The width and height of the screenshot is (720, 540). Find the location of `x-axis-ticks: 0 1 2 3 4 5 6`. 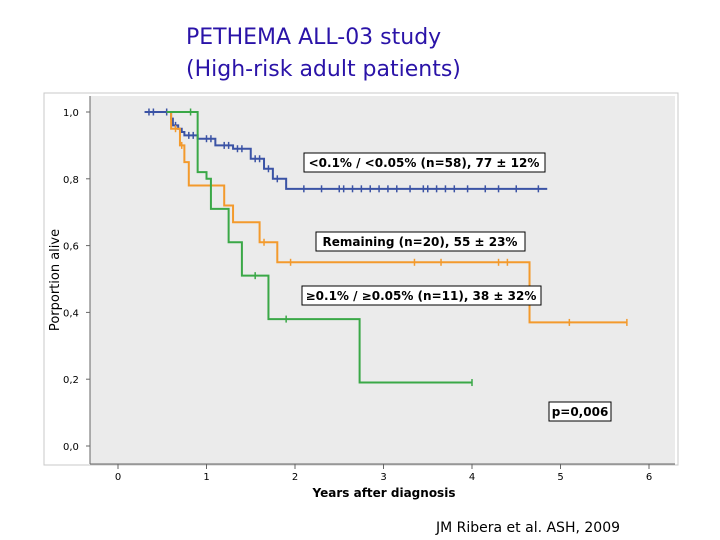

x-axis-ticks: 0 1 2 3 4 5 6 is located at coordinates (383, 473).